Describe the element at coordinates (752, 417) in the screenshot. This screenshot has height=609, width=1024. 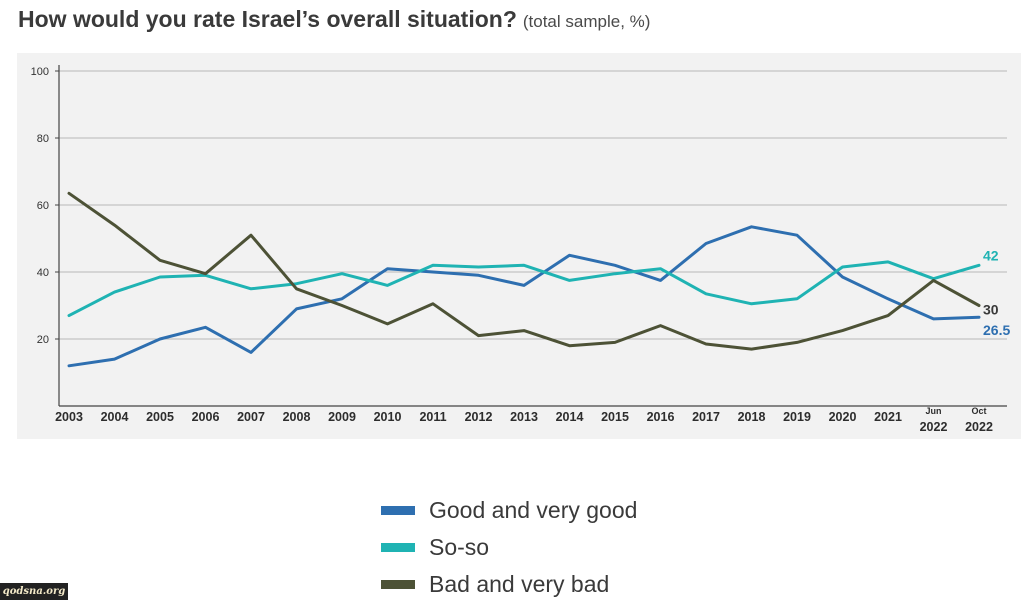
I see `x-tick-label: 2018` at that location.